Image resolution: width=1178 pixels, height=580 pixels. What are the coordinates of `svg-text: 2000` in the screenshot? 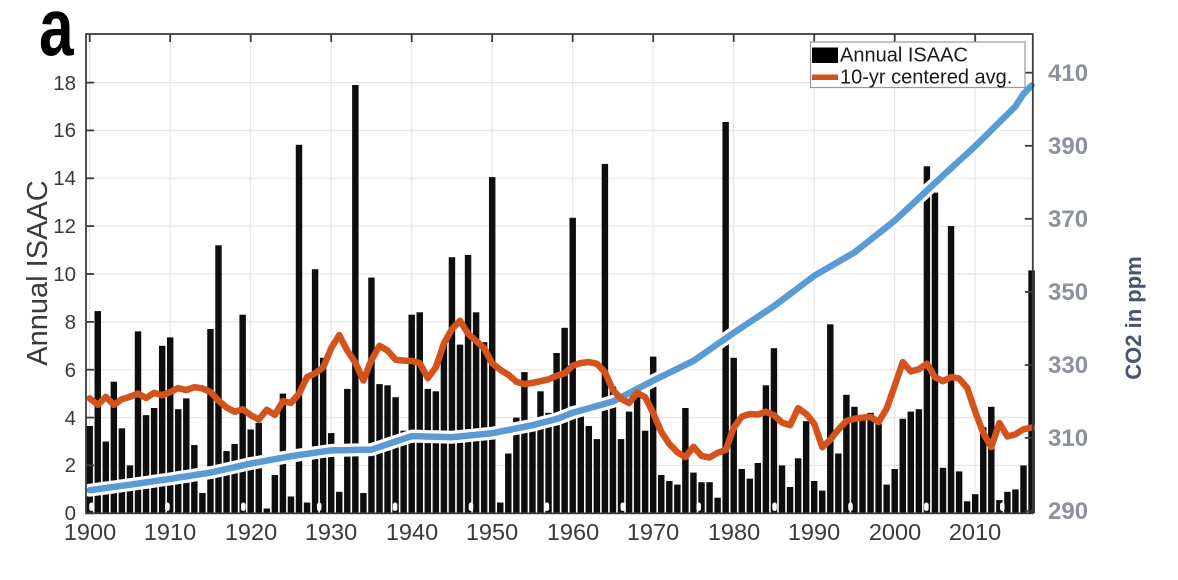 It's located at (895, 532).